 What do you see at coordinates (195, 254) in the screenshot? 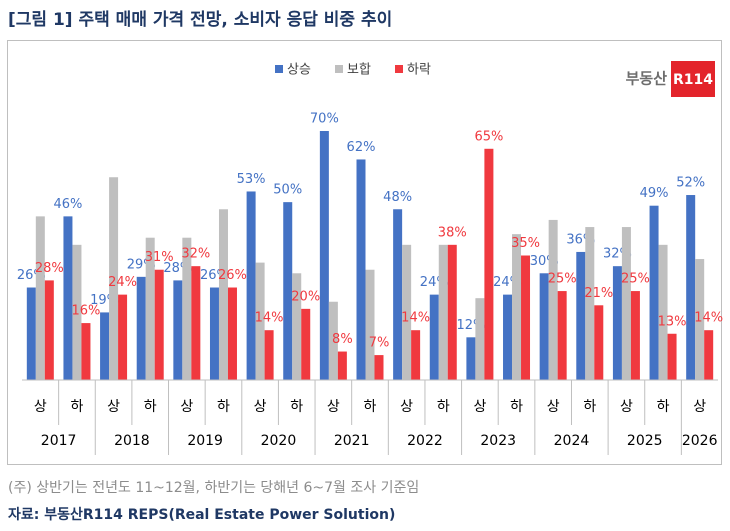
I see `data-label: 32%` at bounding box center [195, 254].